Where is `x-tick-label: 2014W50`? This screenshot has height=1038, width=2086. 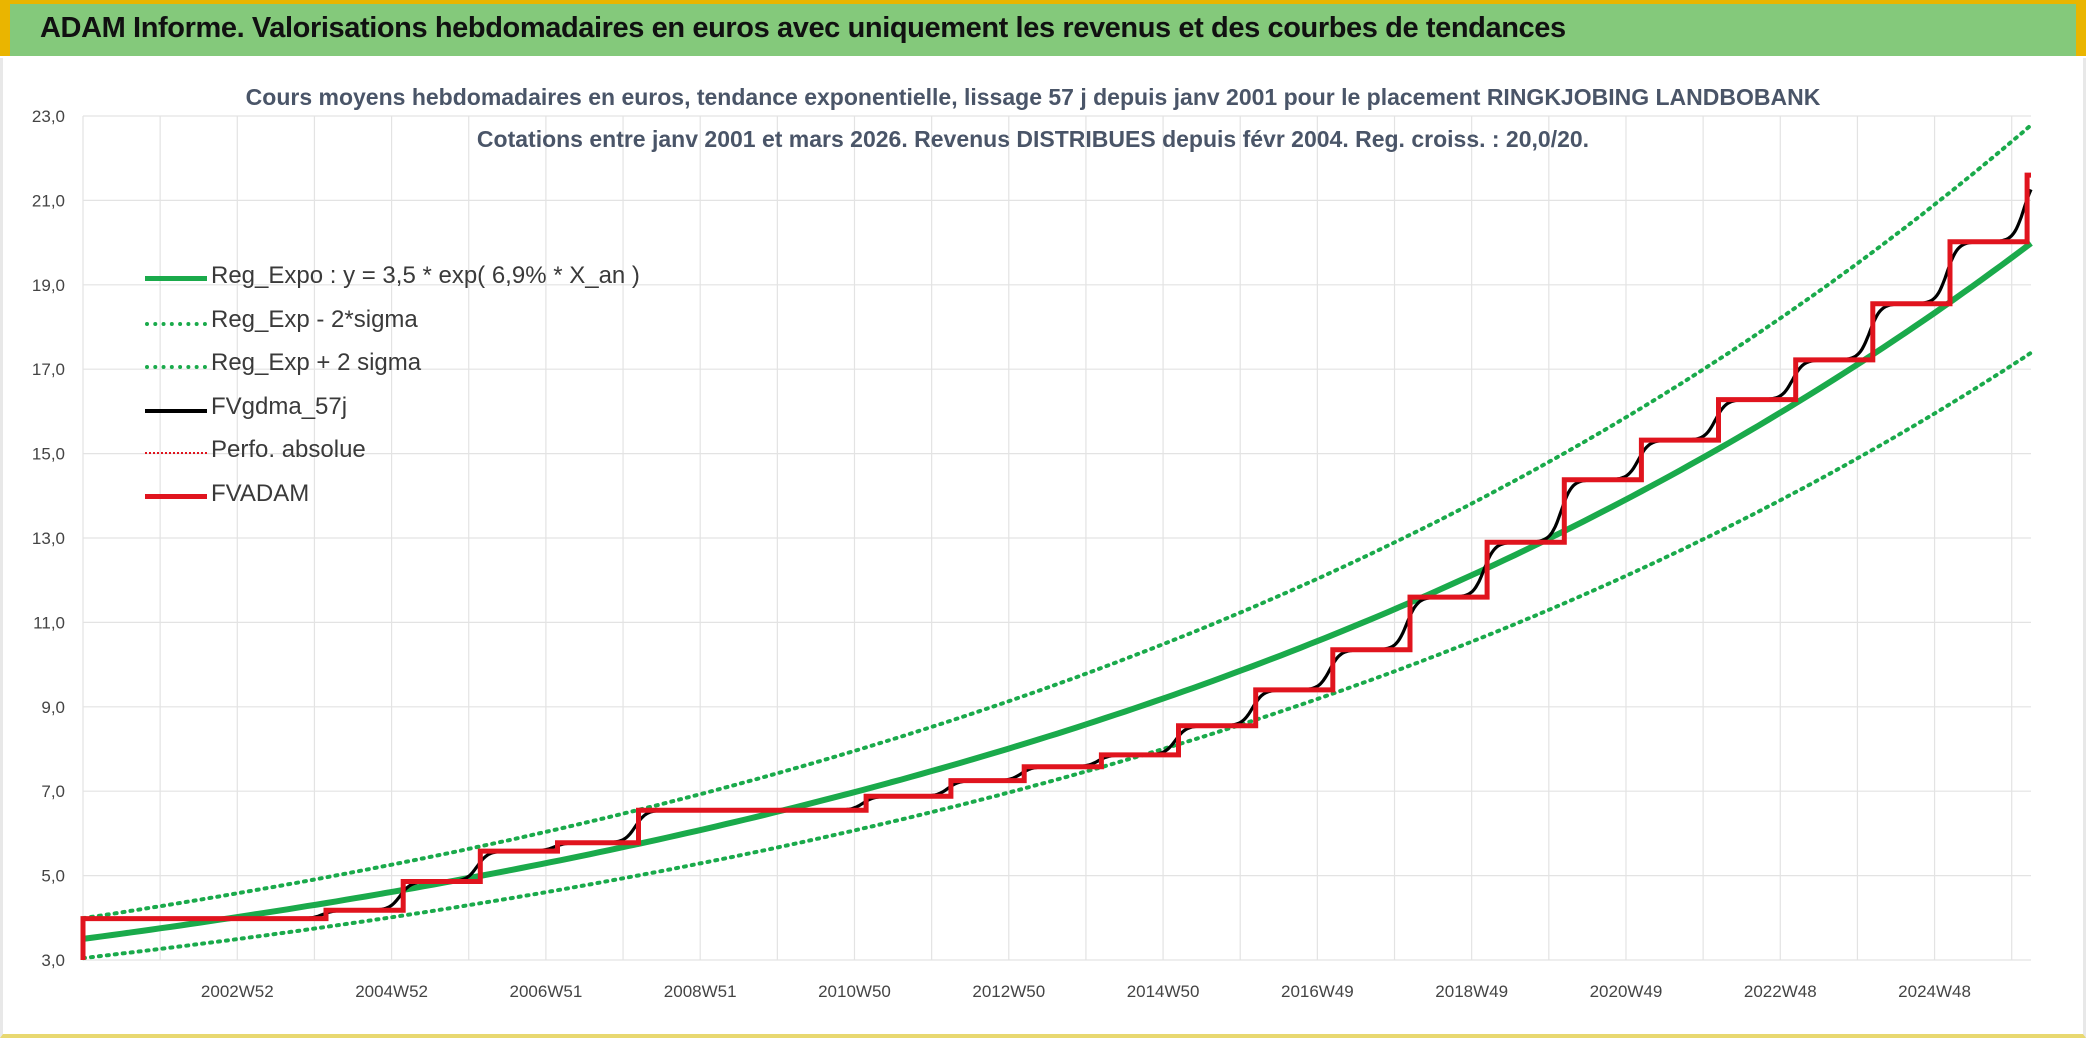 x-tick-label: 2014W50 is located at coordinates (1163, 991).